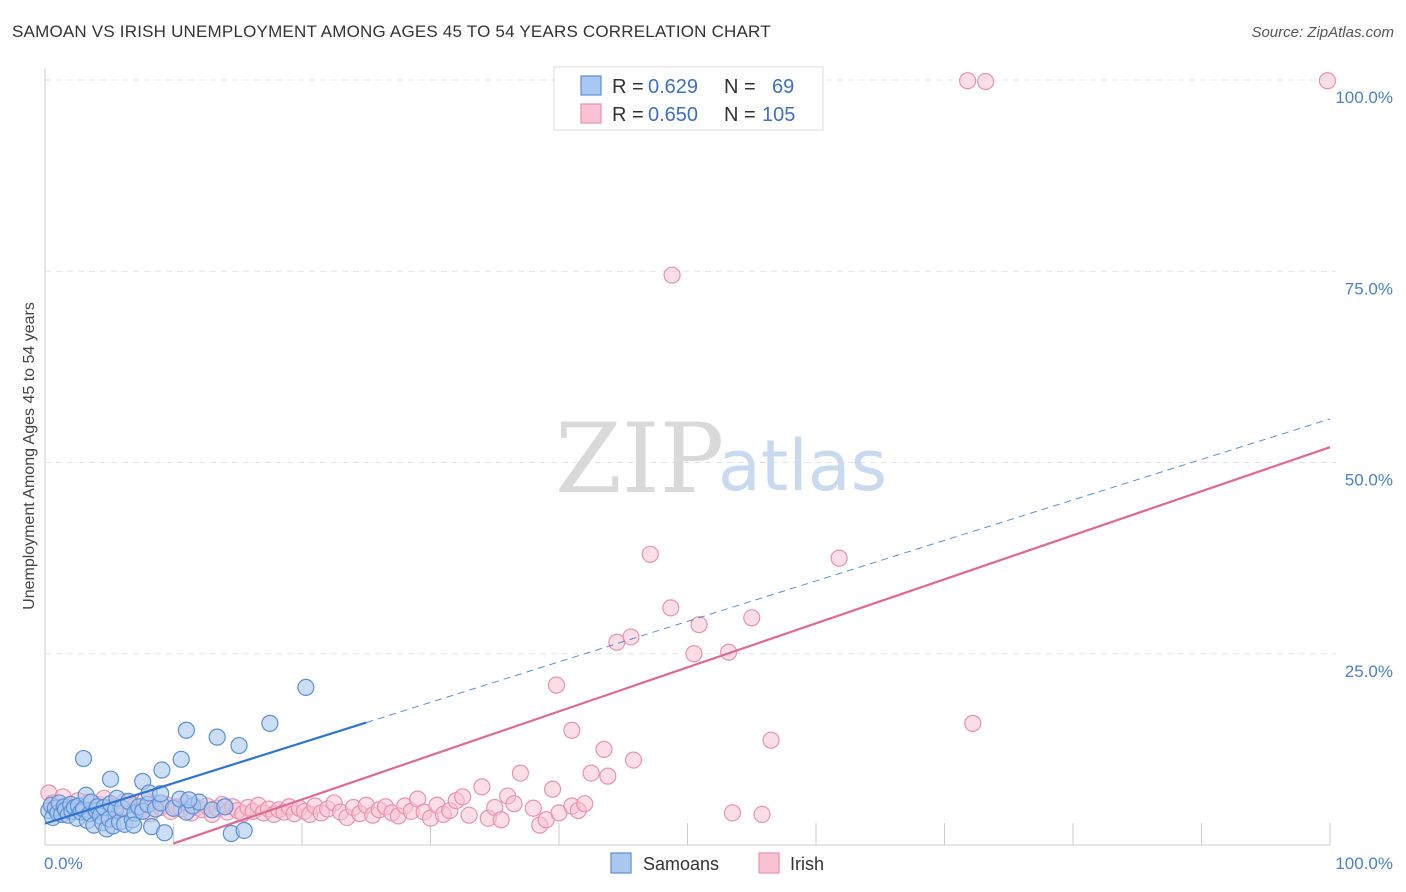 The width and height of the screenshot is (1406, 892). Describe the element at coordinates (29, 456) in the screenshot. I see `y-axis-label: Unemployment Among Ages 45 to 54 years` at that location.